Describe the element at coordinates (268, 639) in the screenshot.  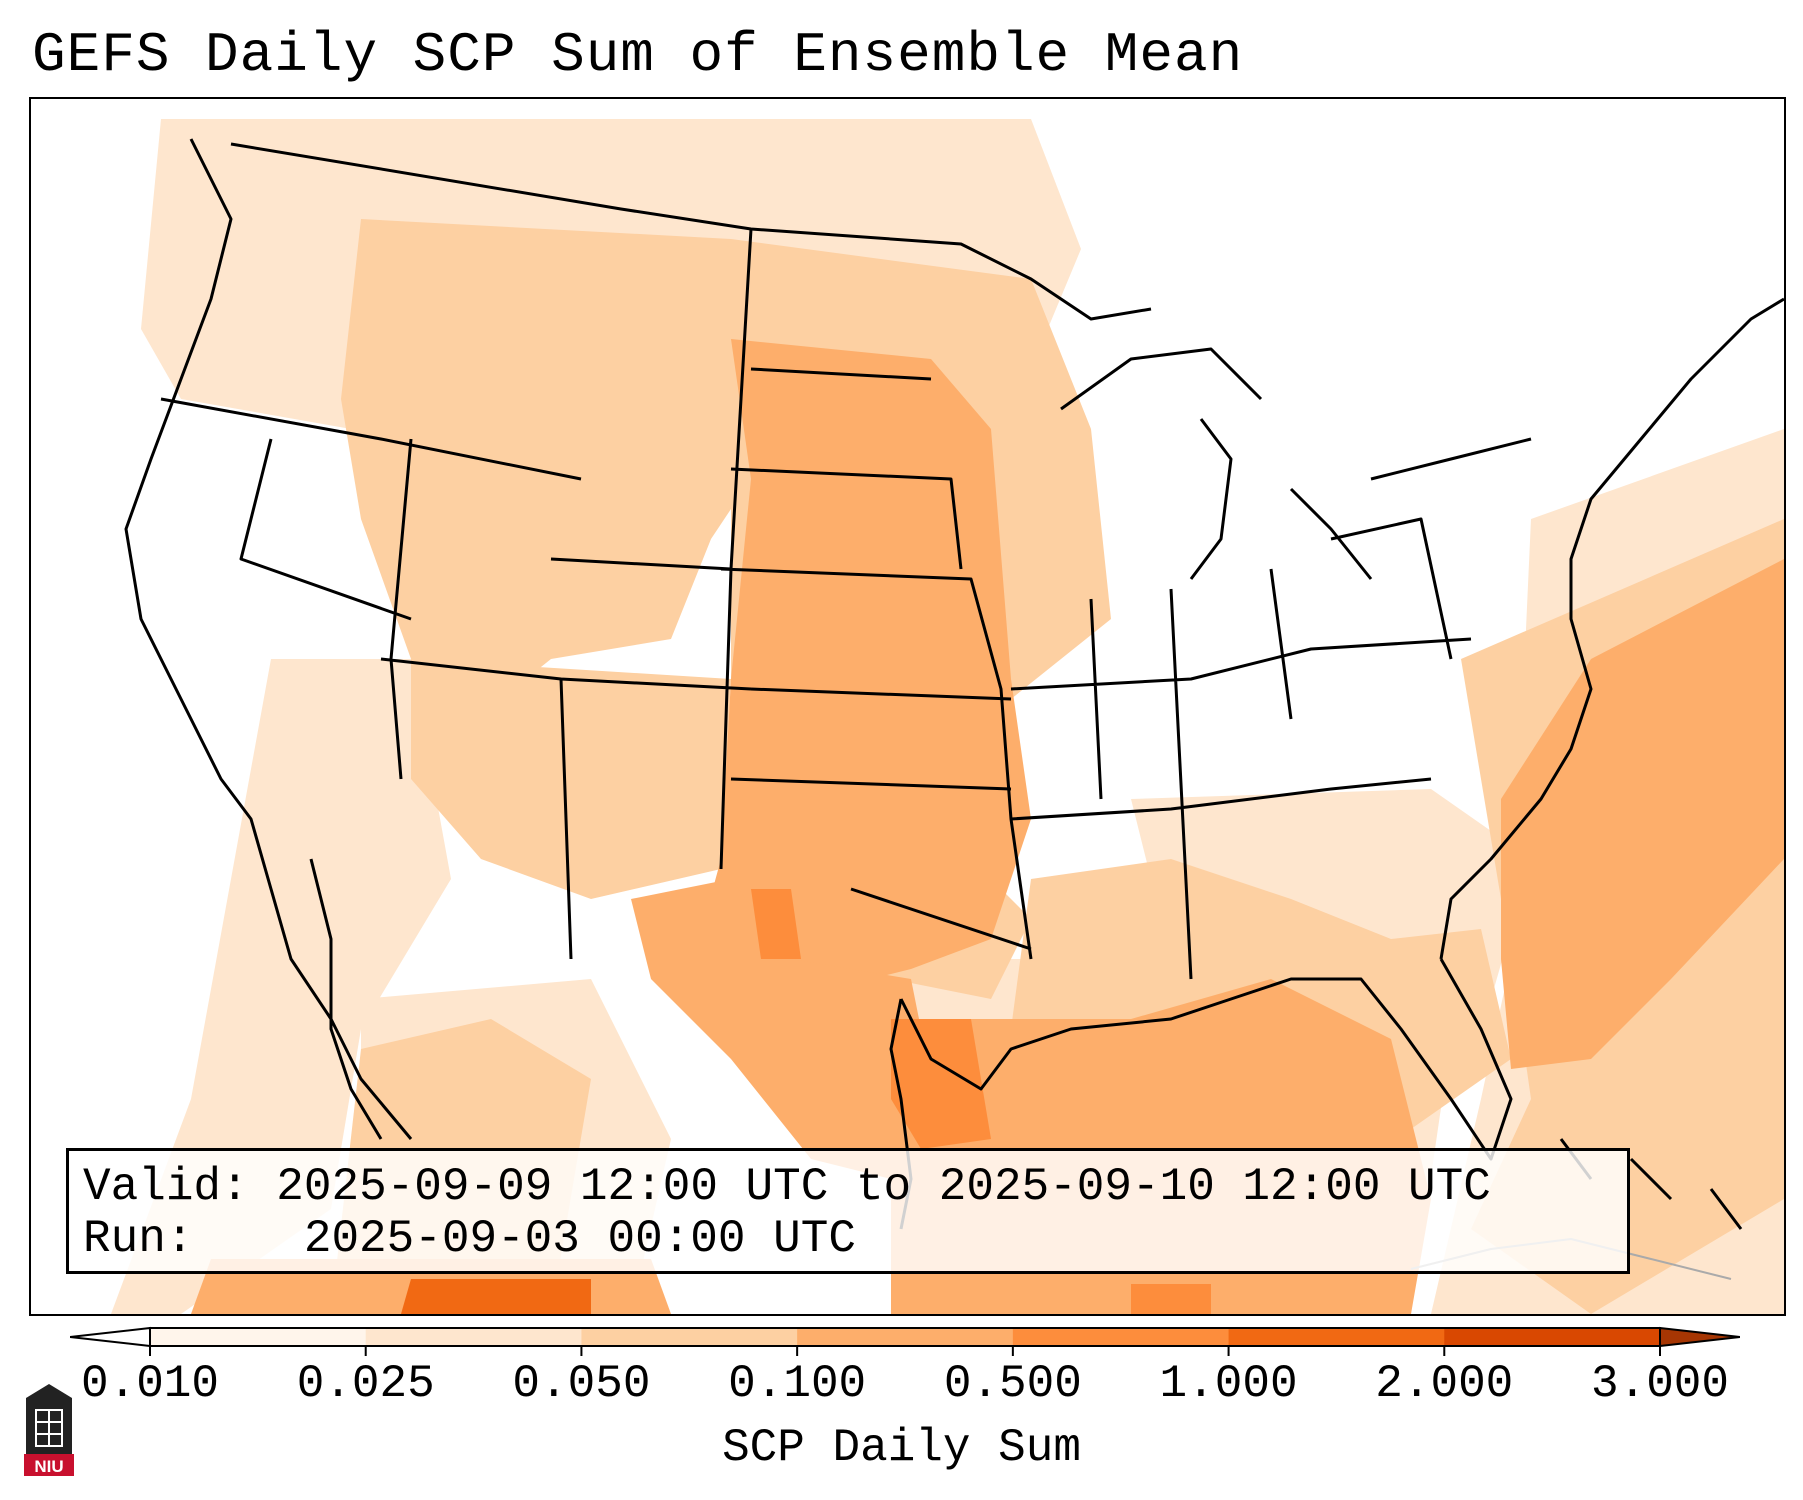
I see `west-coastline` at that location.